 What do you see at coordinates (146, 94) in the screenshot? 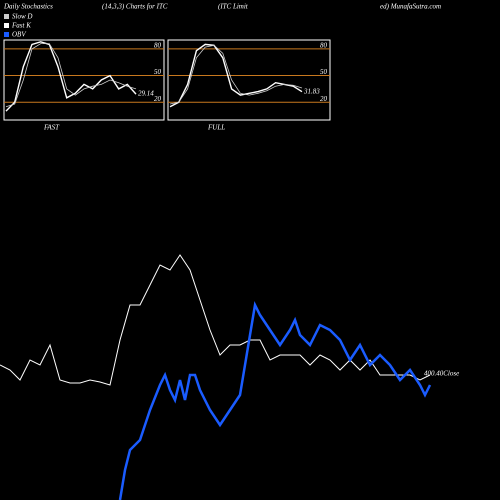
I see `last-value: 29.14` at bounding box center [146, 94].